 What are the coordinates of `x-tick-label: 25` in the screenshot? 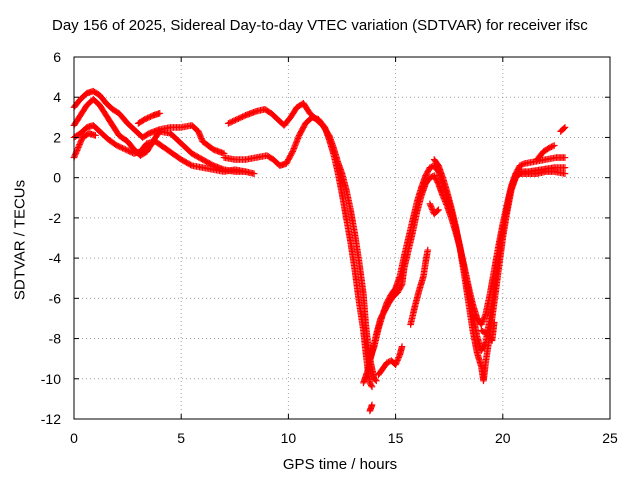 It's located at (610, 438).